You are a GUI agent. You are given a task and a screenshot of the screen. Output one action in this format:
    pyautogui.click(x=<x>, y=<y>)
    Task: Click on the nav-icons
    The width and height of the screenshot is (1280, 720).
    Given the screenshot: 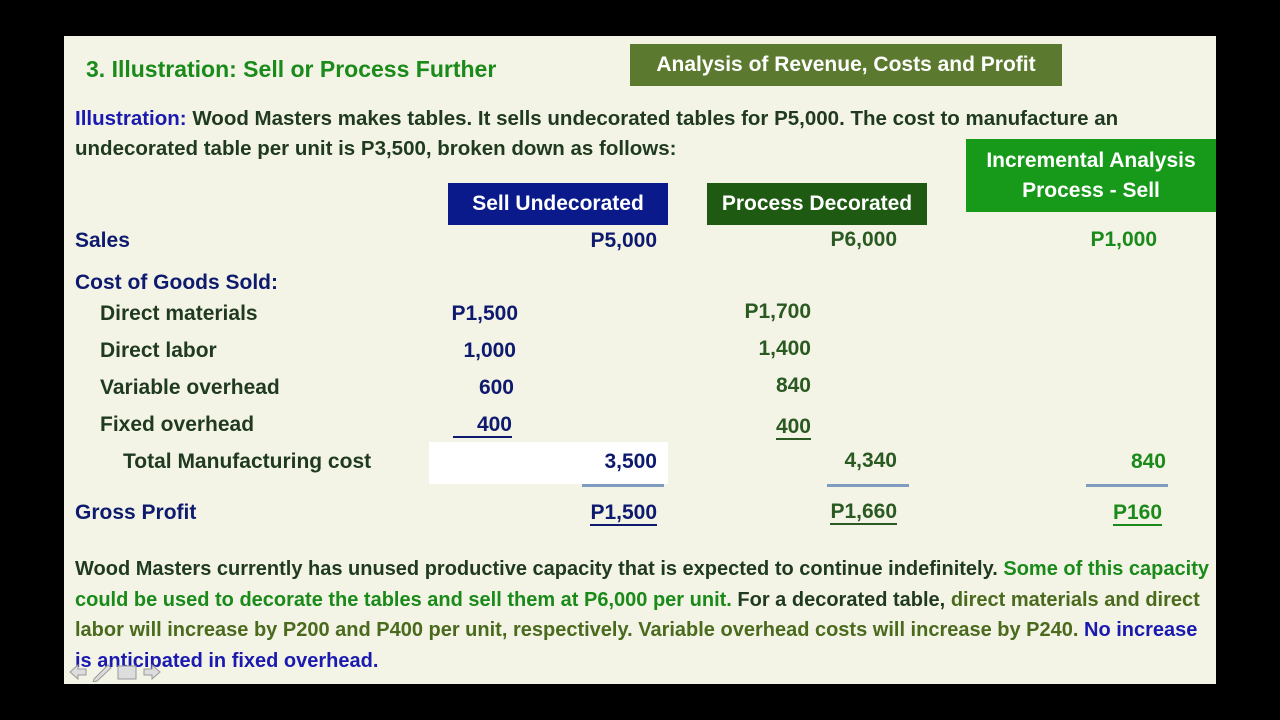 What is the action you would take?
    pyautogui.click(x=118, y=672)
    